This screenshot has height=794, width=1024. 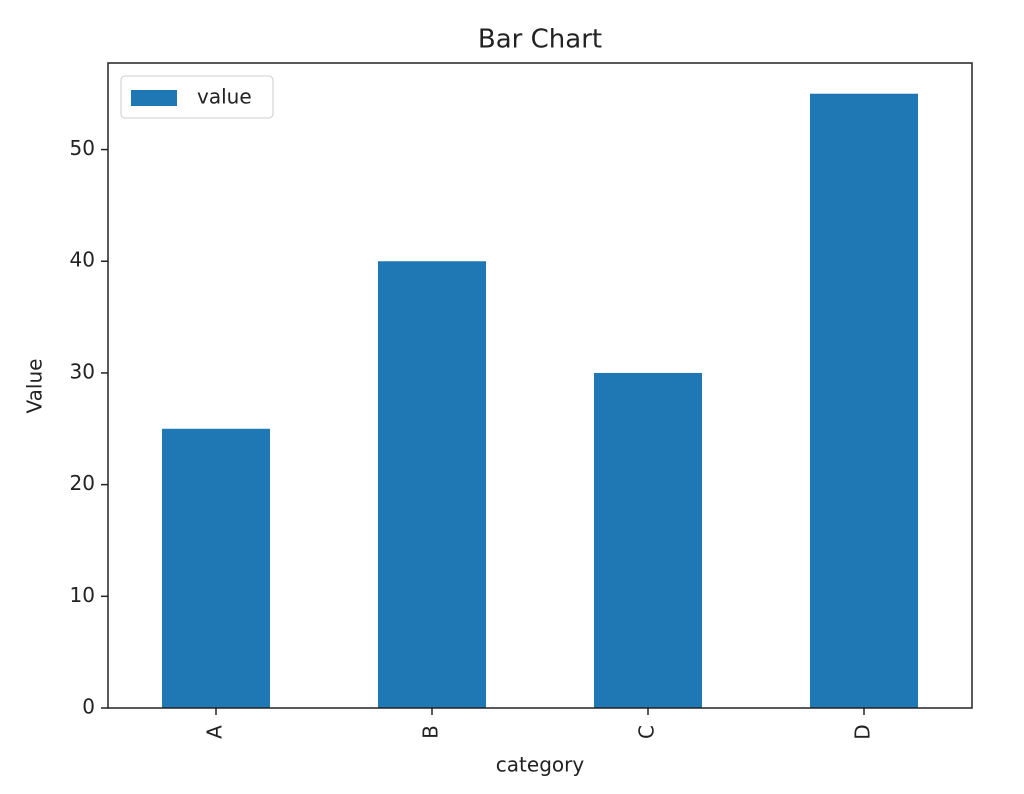 What do you see at coordinates (82, 260) in the screenshot?
I see `y-tick-label: 40` at bounding box center [82, 260].